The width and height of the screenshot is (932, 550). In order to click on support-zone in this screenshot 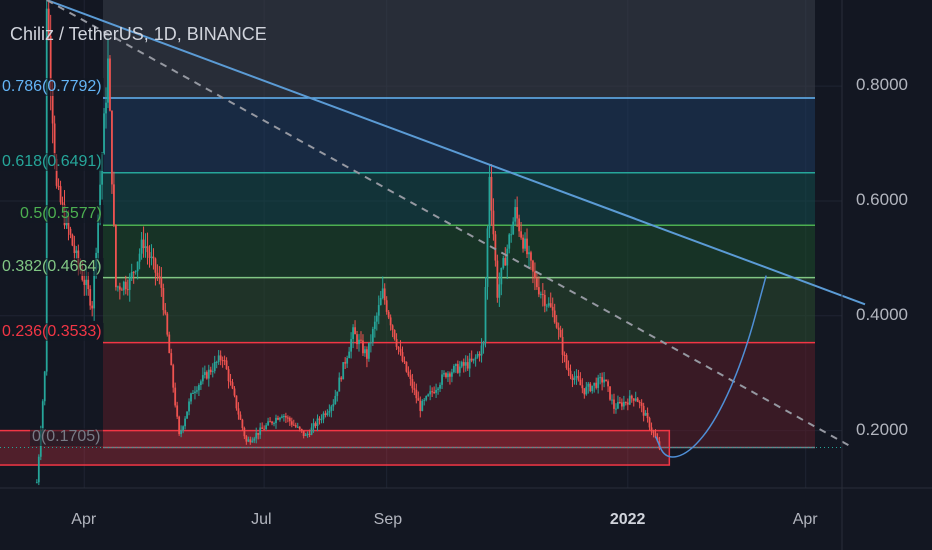, I will do `click(335, 447)`.